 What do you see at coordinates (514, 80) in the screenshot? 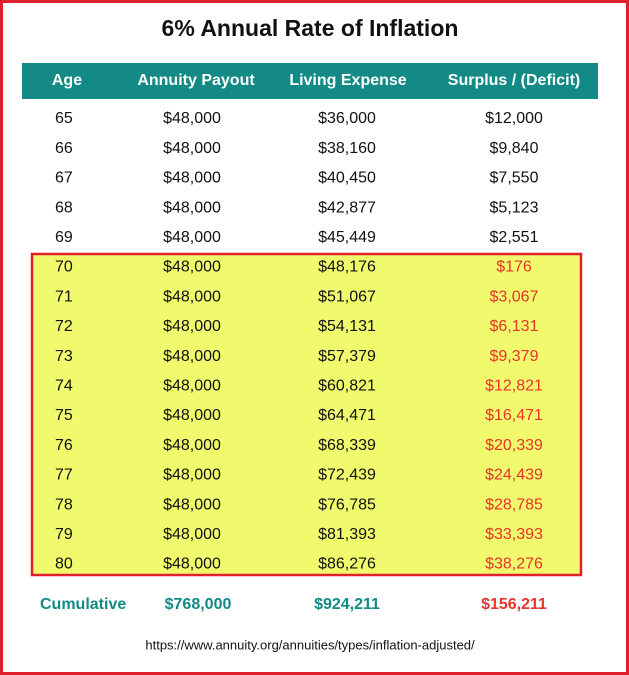
I see `header-cell: Surplus / (Deficit)` at bounding box center [514, 80].